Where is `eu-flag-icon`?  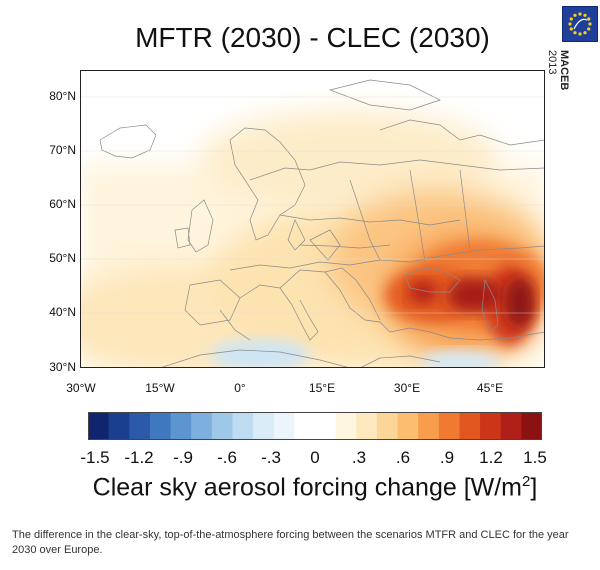 eu-flag-icon is located at coordinates (580, 24).